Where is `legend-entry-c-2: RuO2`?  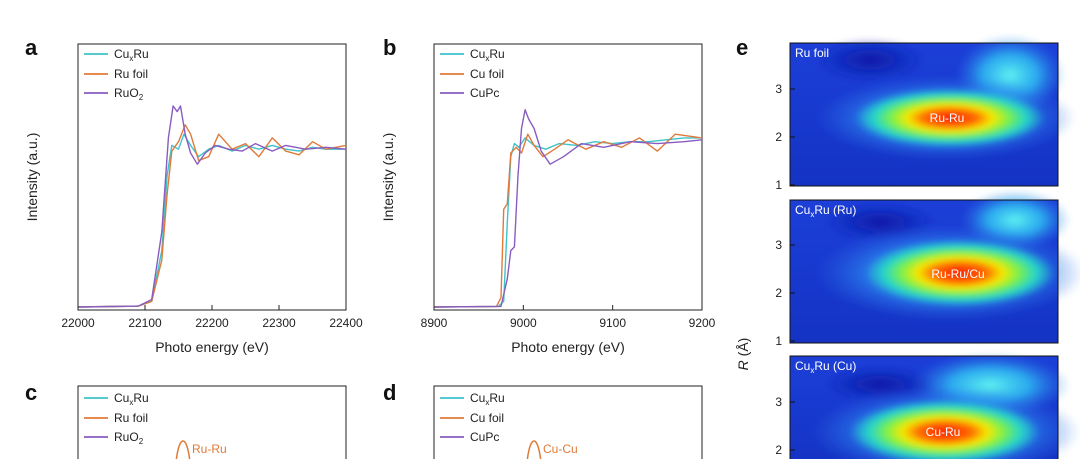
legend-entry-c-2: RuO2 is located at coordinates (129, 438).